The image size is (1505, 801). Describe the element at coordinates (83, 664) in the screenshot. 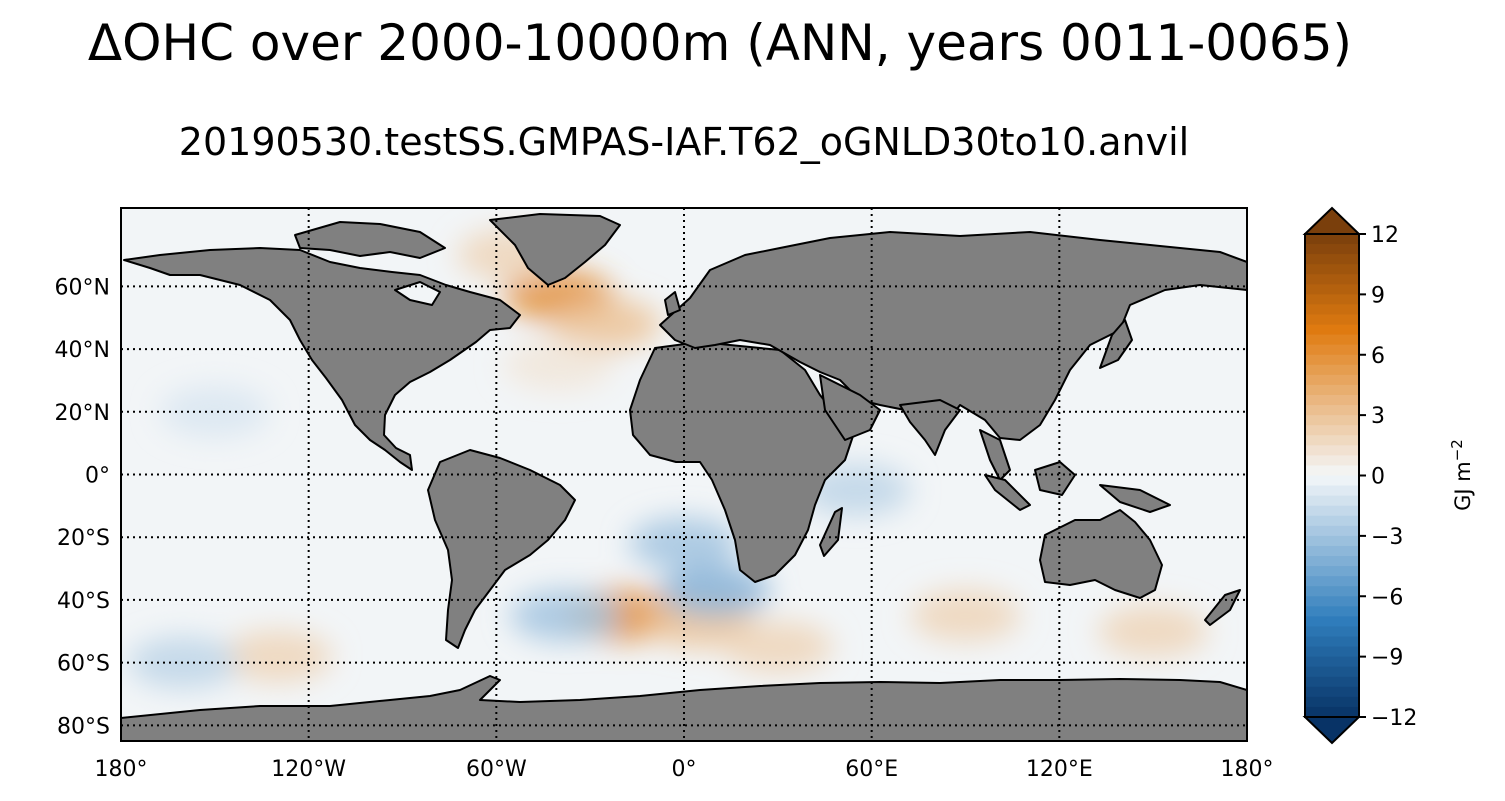

I see `lat-tick-label: 60°S` at that location.